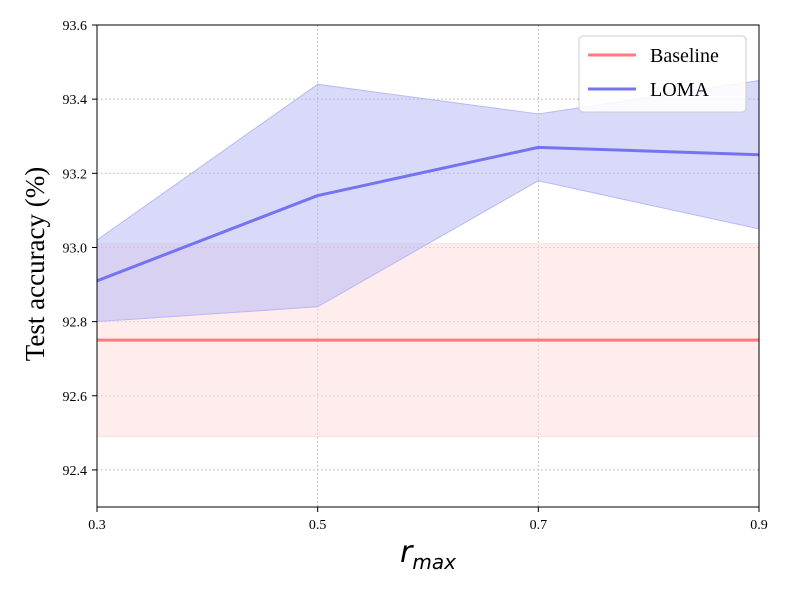 The width and height of the screenshot is (789, 592). Describe the element at coordinates (684, 56) in the screenshot. I see `legend-label-baseline: Baseline` at that location.